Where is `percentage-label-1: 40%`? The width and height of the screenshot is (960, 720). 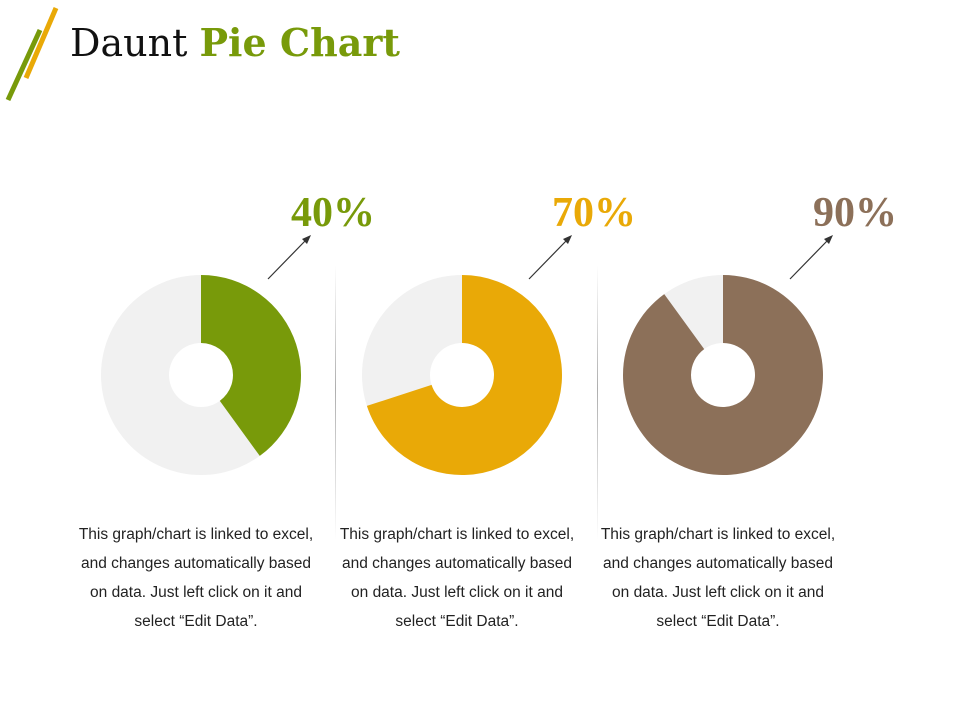 percentage-label-1: 40% is located at coordinates (333, 213).